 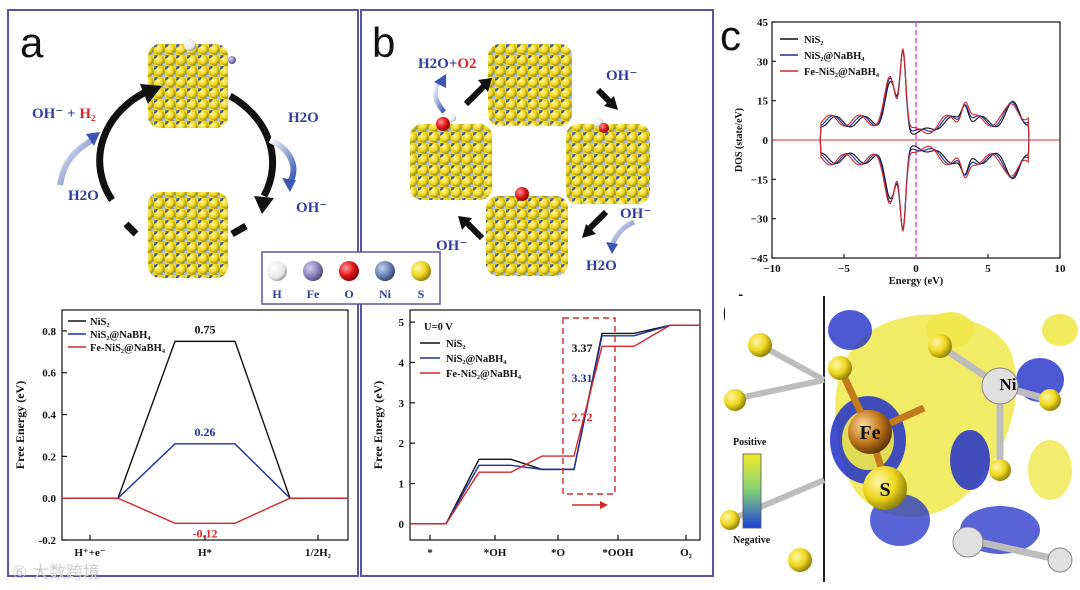 I want to click on fe-atom, so click(x=870, y=432).